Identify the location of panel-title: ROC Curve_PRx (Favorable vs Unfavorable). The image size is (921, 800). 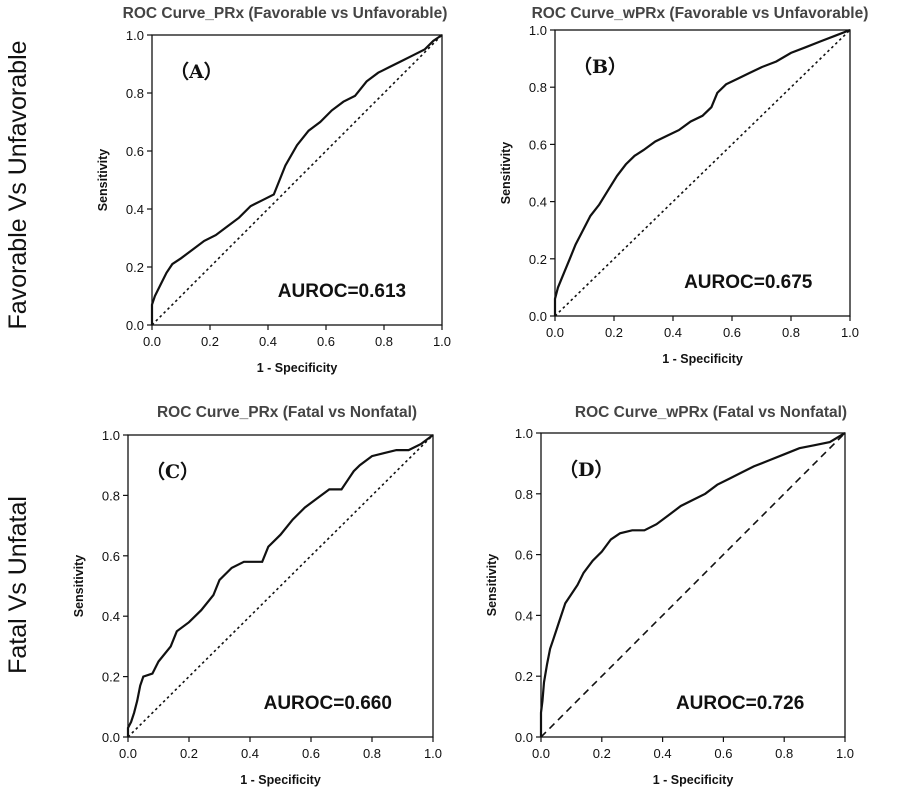
(285, 13).